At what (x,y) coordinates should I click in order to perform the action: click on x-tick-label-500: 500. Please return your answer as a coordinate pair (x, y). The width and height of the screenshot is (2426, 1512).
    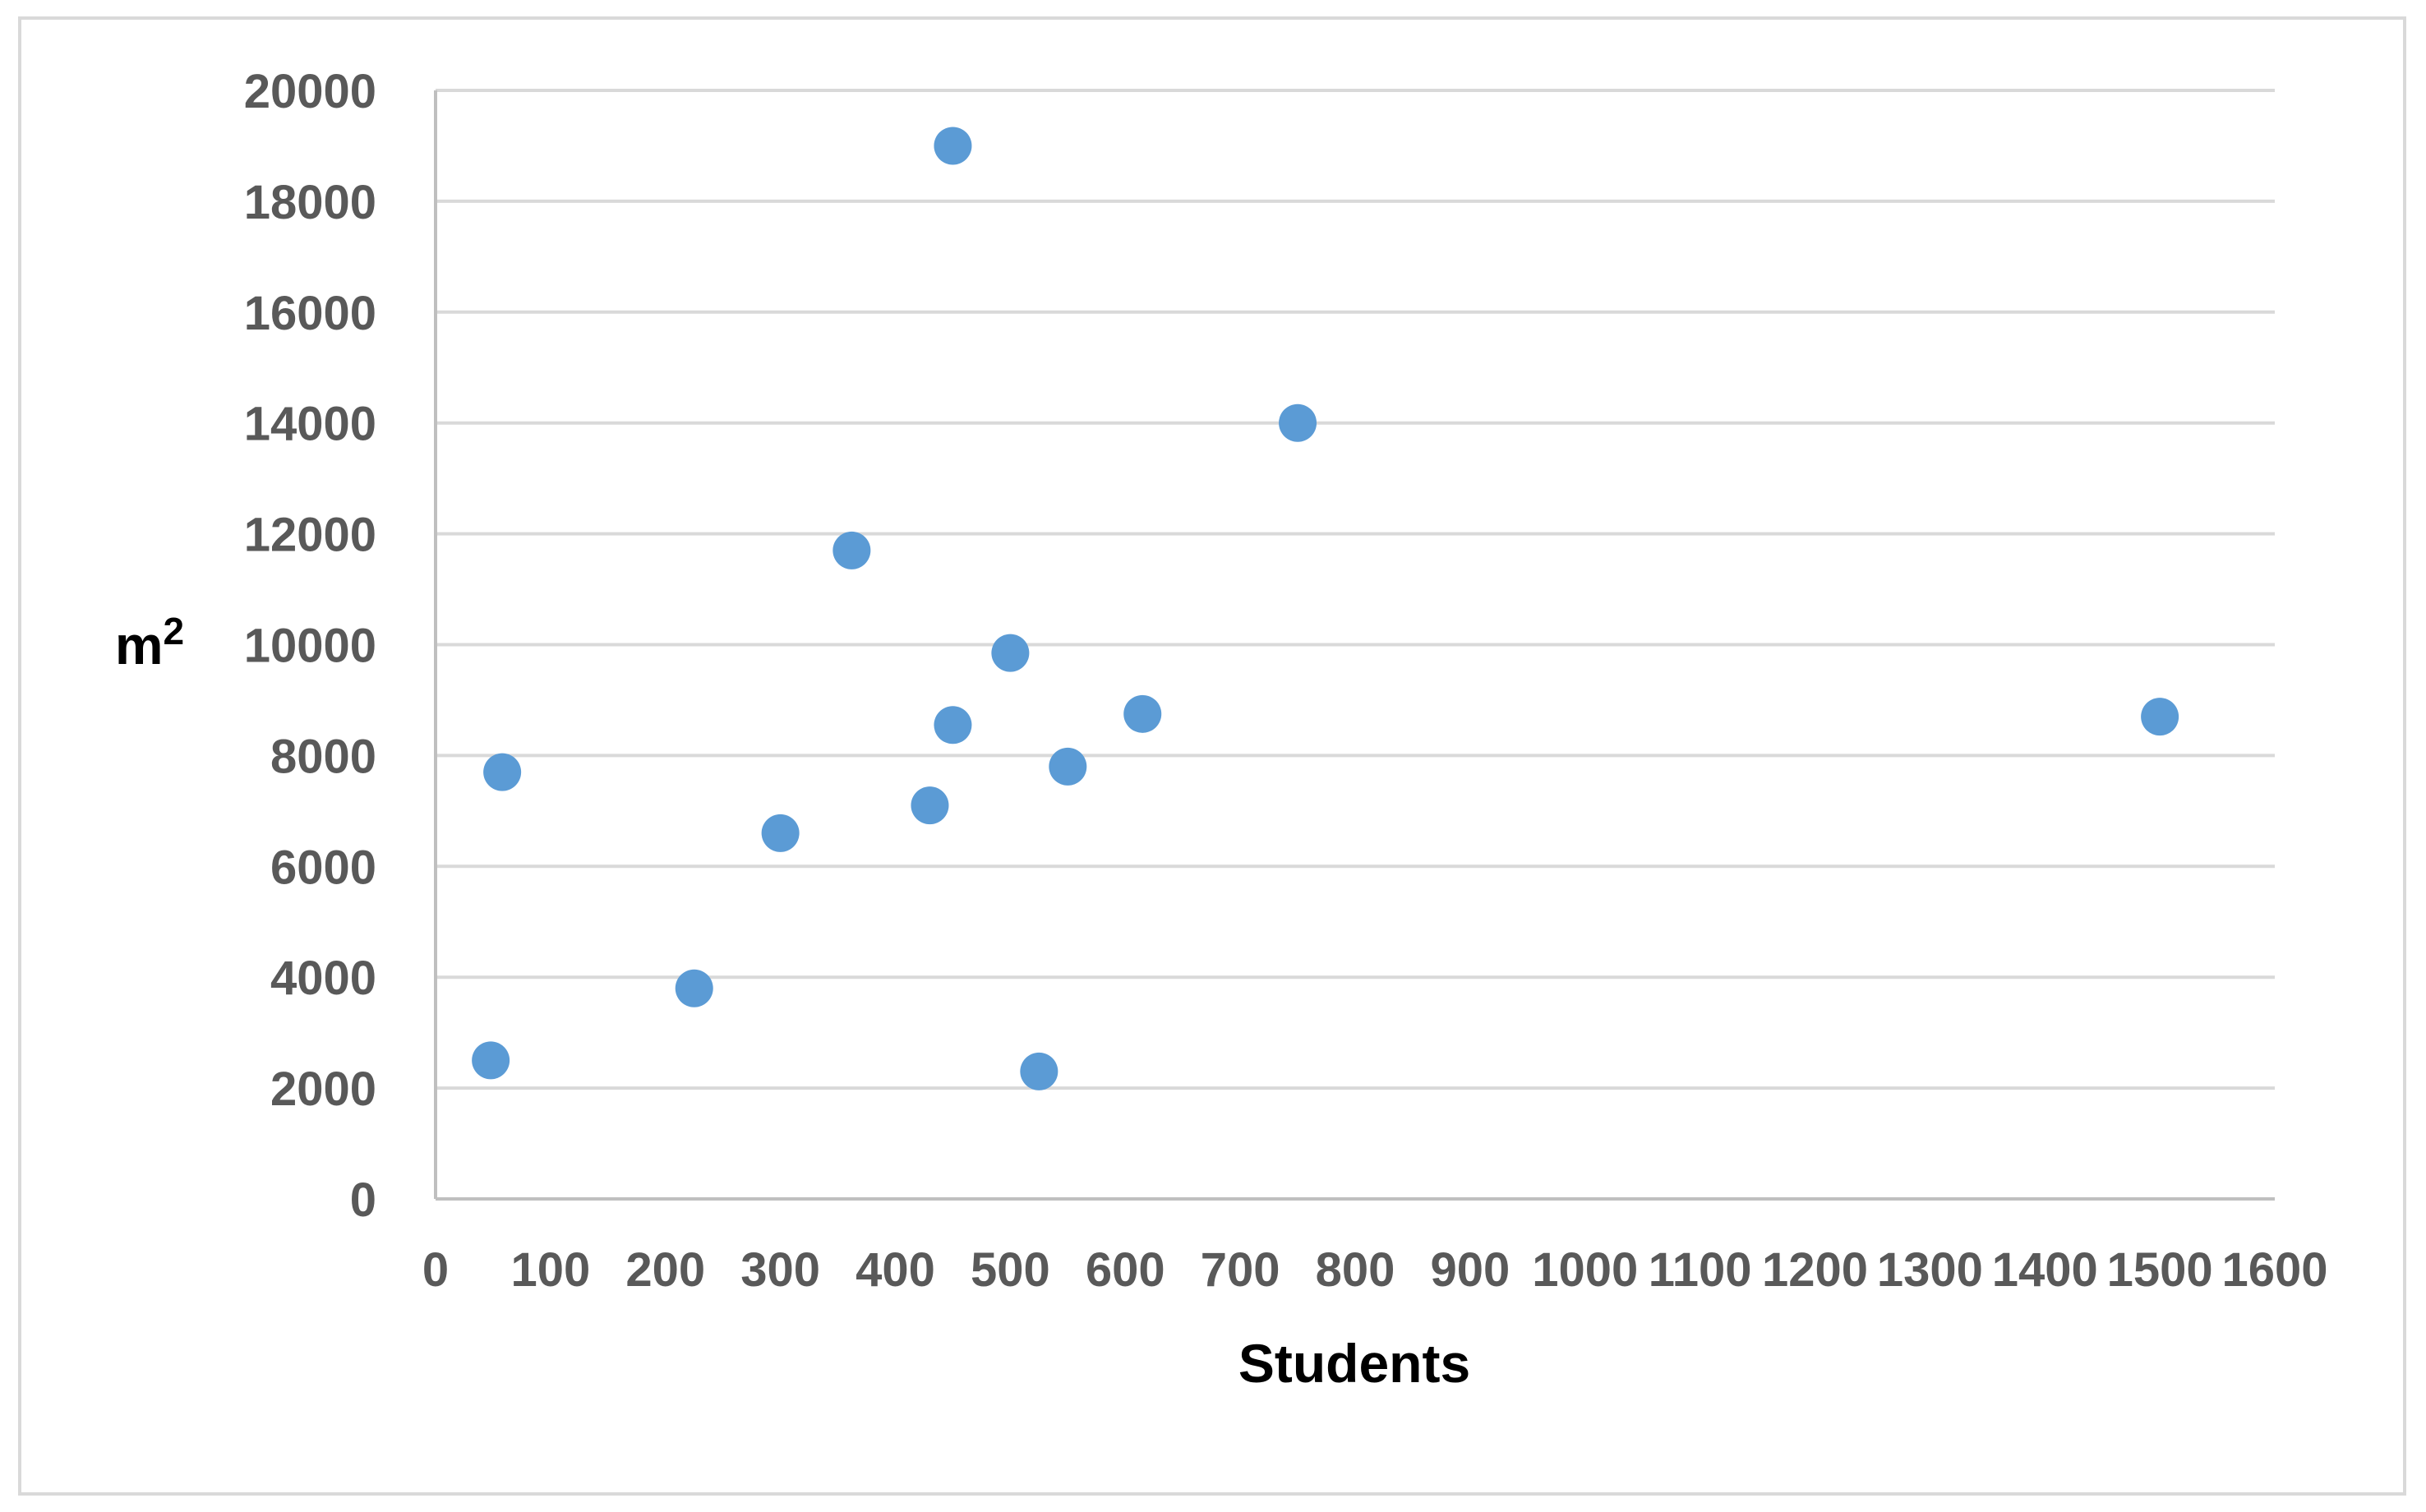
    Looking at the image, I should click on (1010, 1270).